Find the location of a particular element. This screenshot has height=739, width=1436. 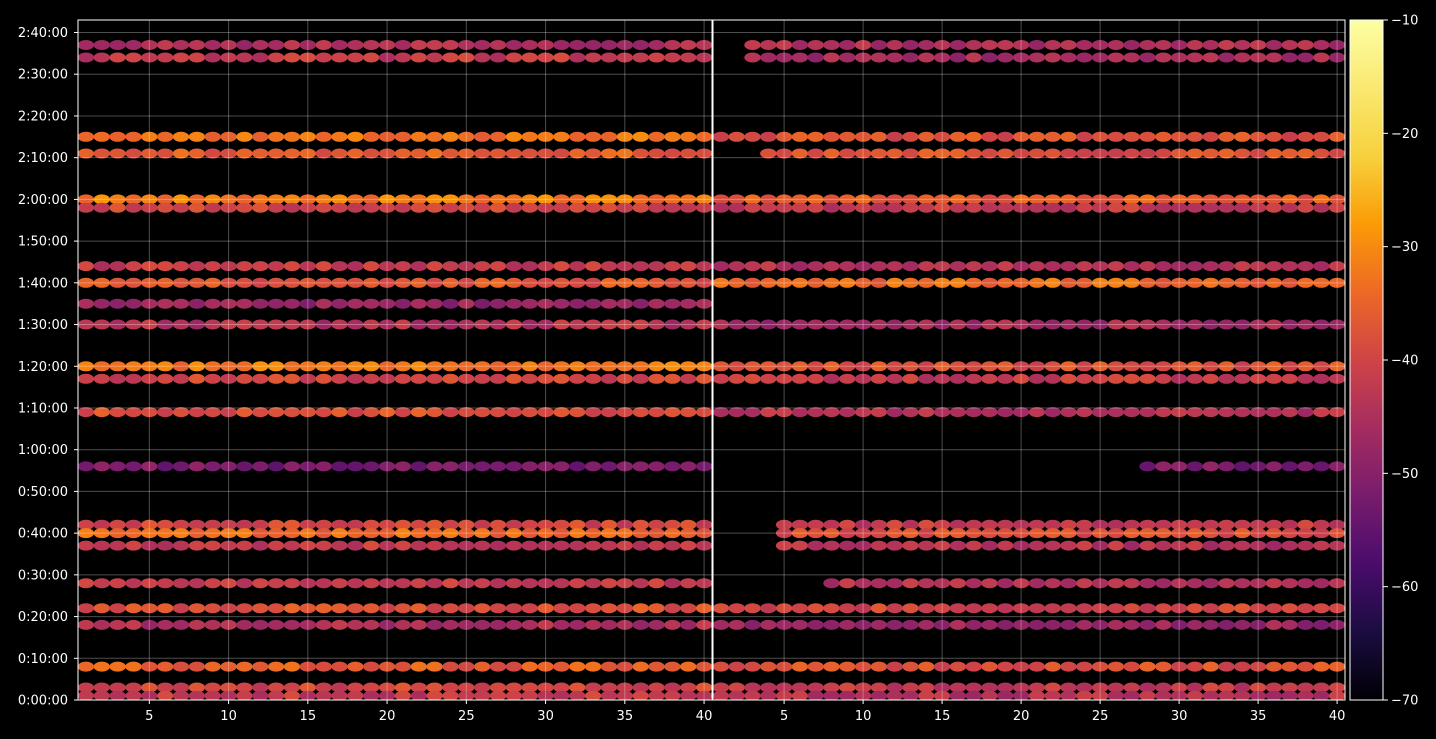

heatmap-cell-left-t100-x34 is located at coordinates (609, 282).